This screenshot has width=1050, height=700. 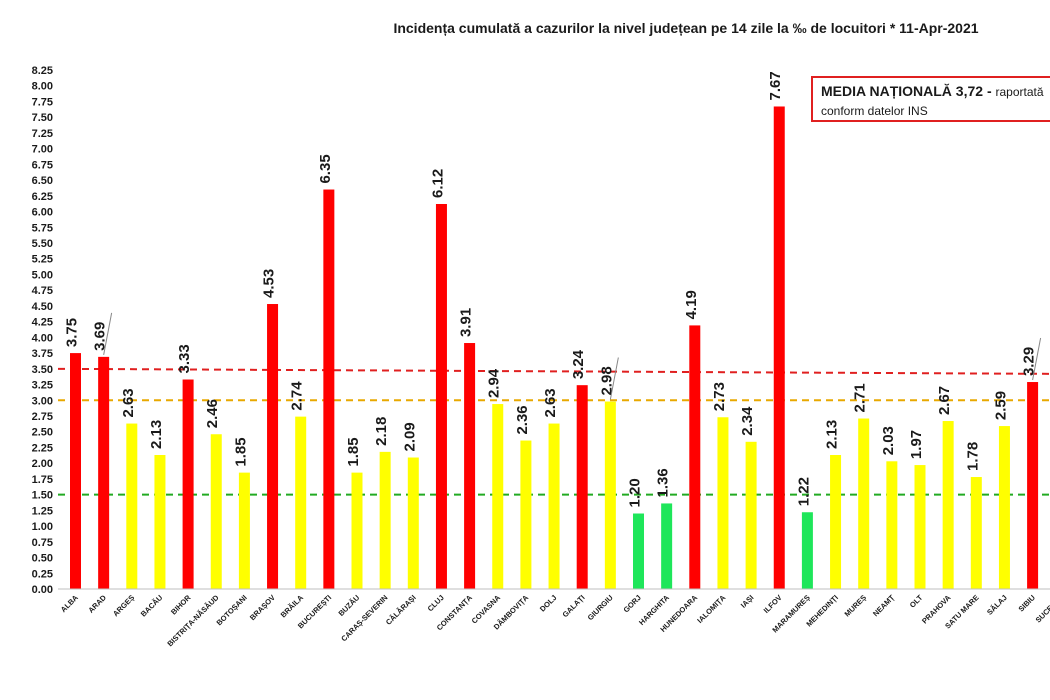 I want to click on y-tick-label: 4.75, so click(x=42, y=291).